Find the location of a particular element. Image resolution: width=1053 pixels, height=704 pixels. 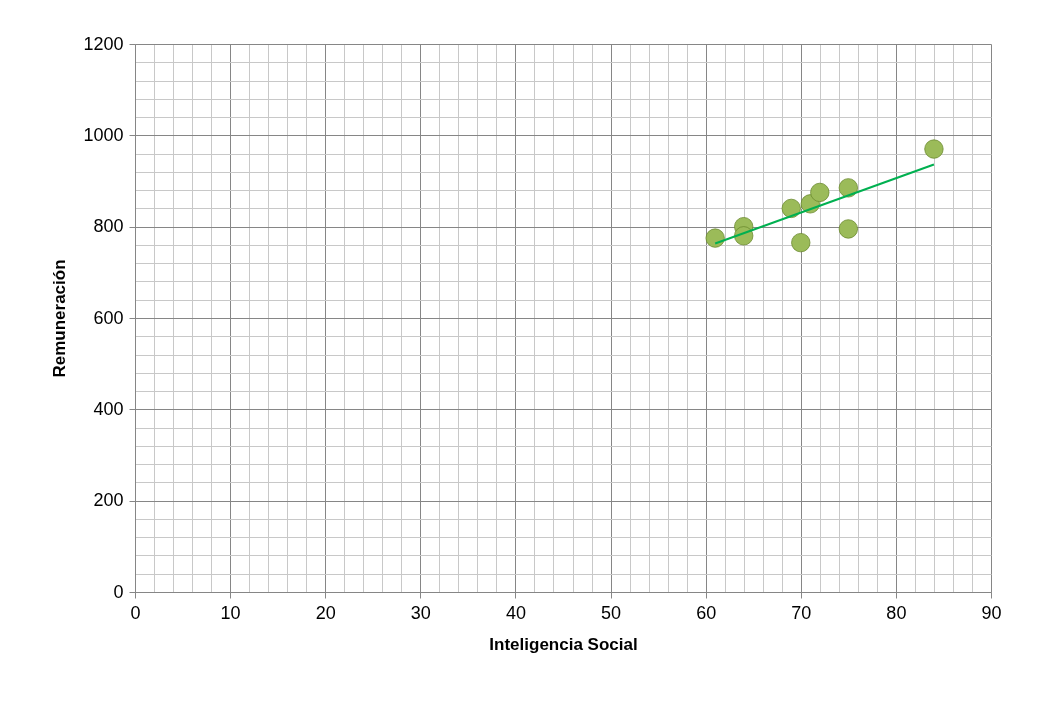

x-tick-label: 90 is located at coordinates (991, 612).